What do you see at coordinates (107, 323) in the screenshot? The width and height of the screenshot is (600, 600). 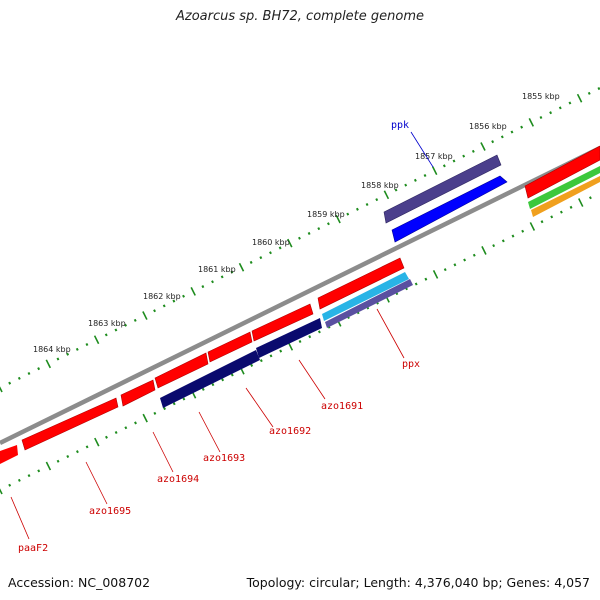 I see `scale-label-1863: 1863 kbp` at bounding box center [107, 323].